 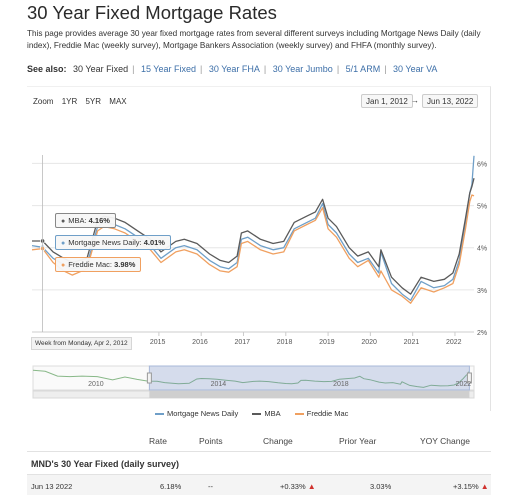 What do you see at coordinates (278, 441) in the screenshot?
I see `col-header-change: Change` at bounding box center [278, 441].